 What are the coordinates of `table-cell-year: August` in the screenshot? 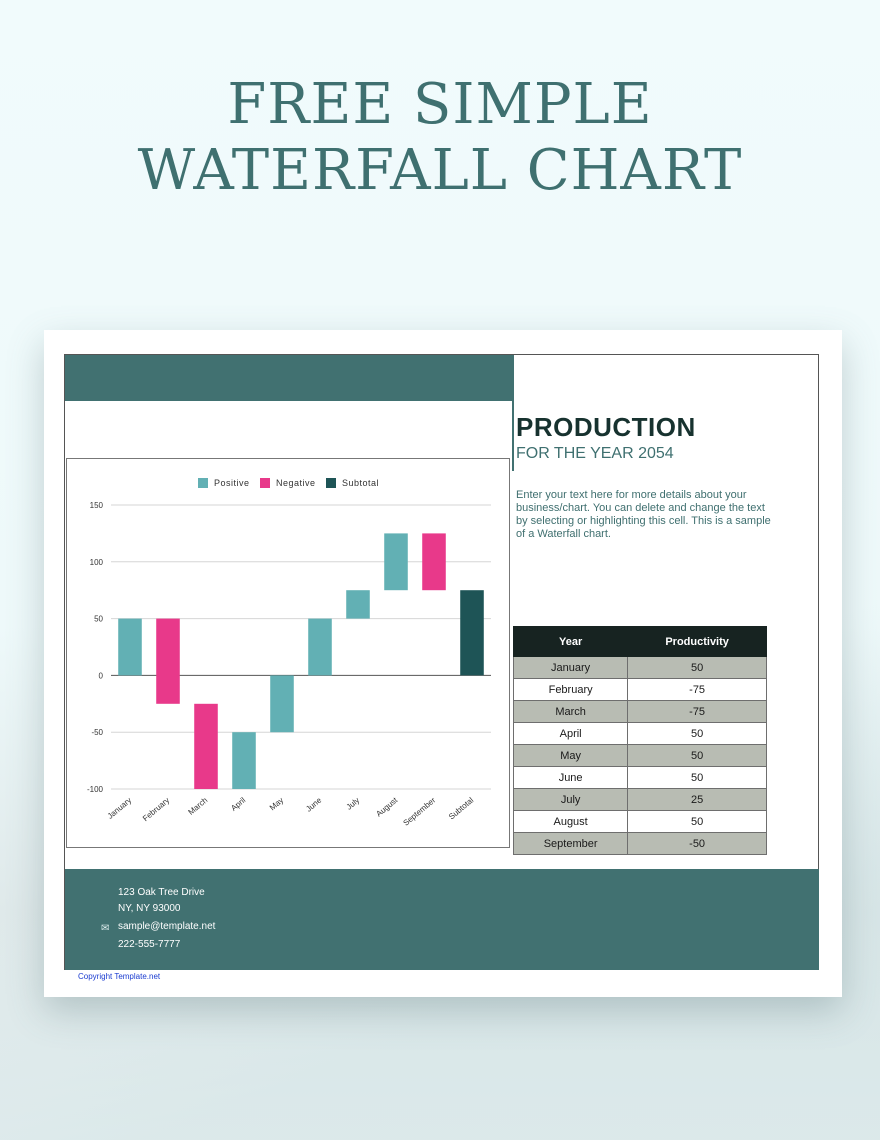 It's located at (570, 821).